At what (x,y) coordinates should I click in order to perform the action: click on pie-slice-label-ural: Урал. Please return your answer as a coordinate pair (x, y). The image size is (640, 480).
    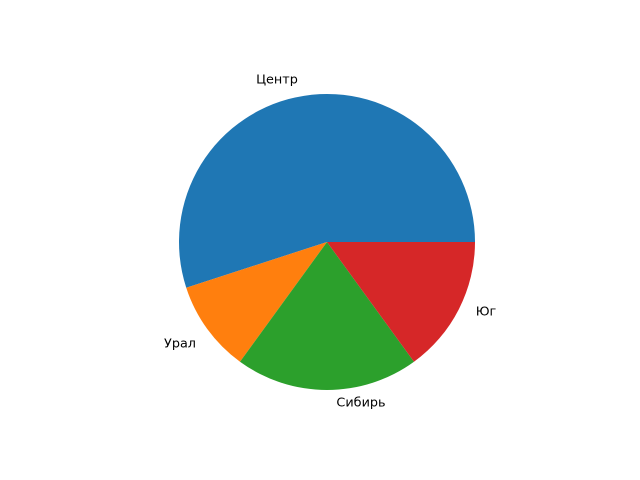
    Looking at the image, I should click on (180, 344).